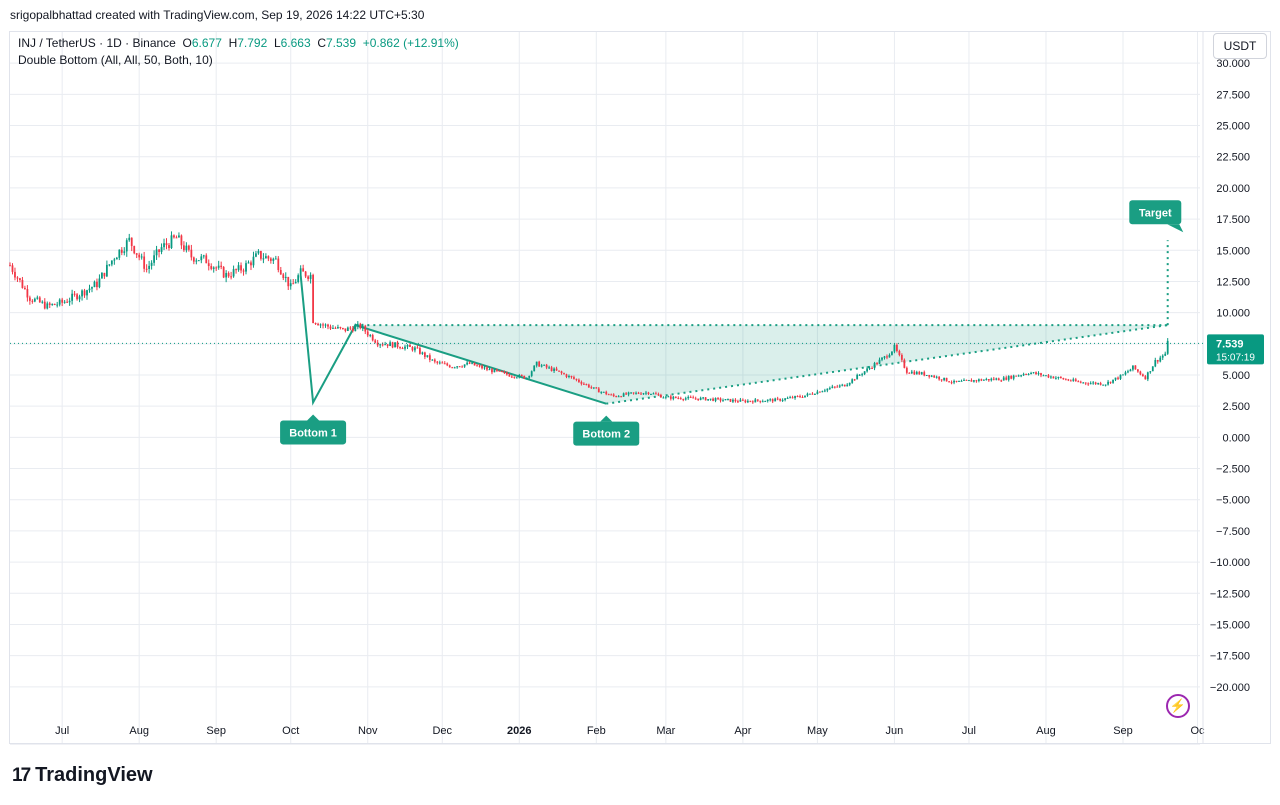 The width and height of the screenshot is (1280, 805). I want to click on x-tick-label: Nov, so click(368, 731).